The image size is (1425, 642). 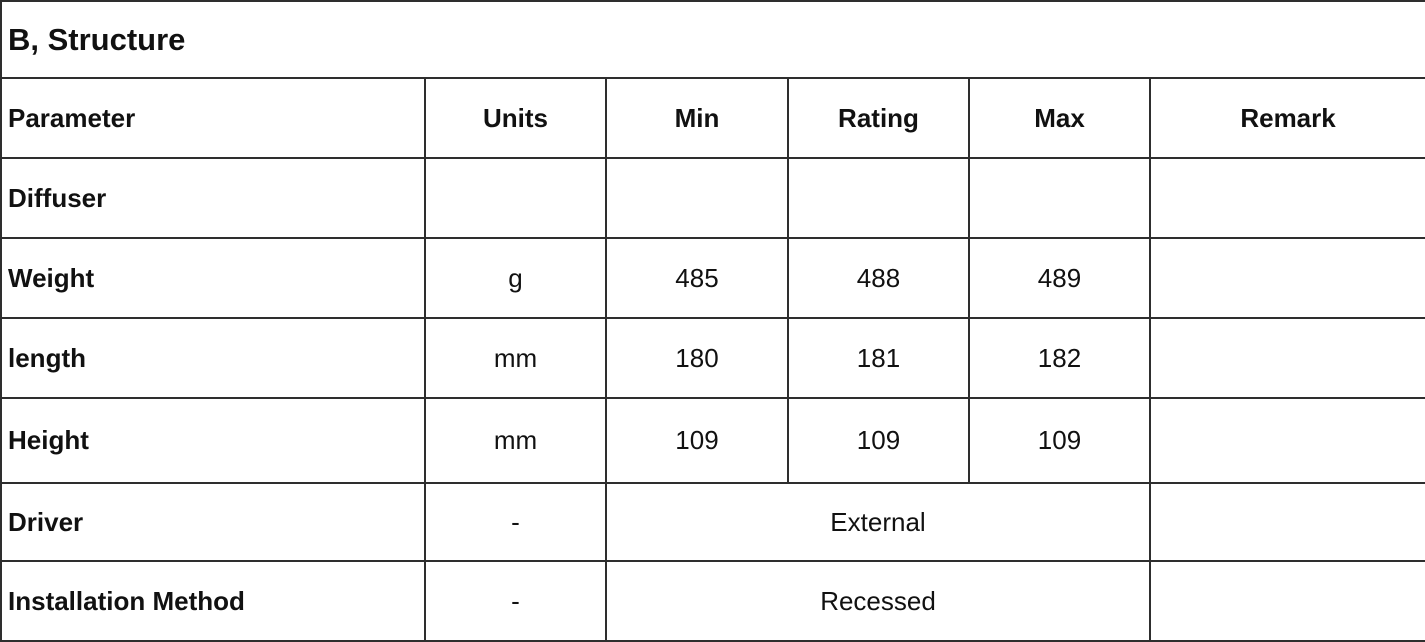 I want to click on section-title: B, Structure, so click(x=712, y=39).